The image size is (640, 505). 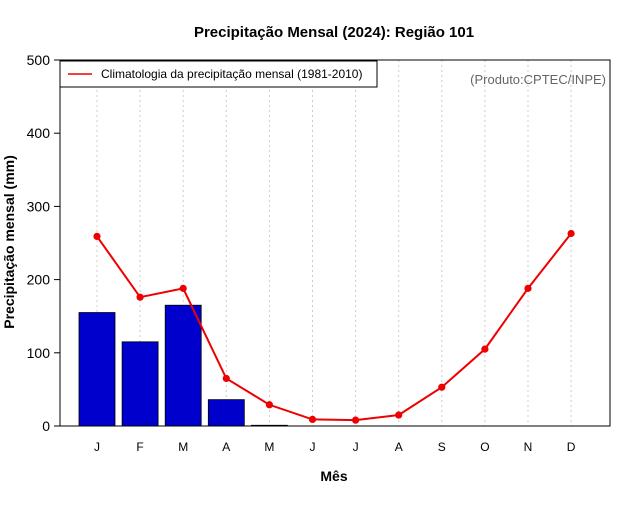 I want to click on x-tick-label: S, so click(x=442, y=447).